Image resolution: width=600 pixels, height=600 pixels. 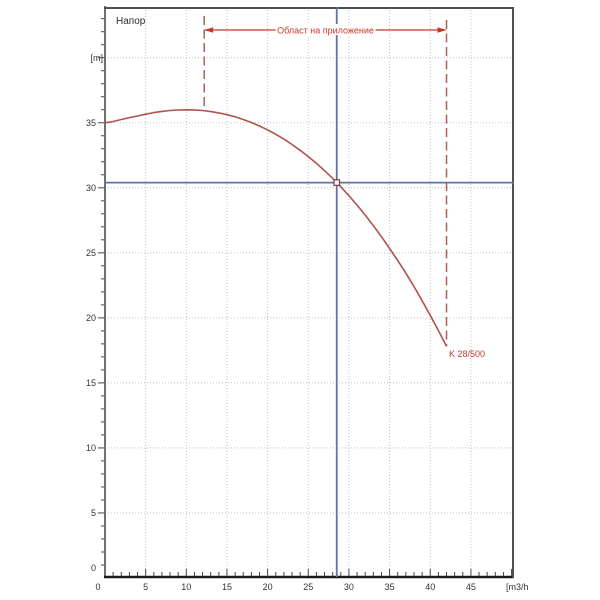 I want to click on y-tick-label: 25, so click(x=91, y=253).